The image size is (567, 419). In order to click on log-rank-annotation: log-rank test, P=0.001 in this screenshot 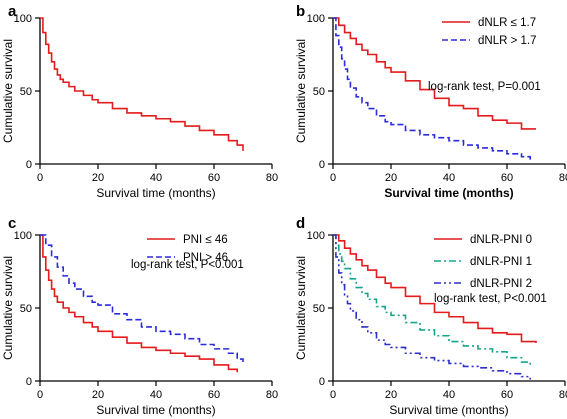, I will do `click(484, 87)`.